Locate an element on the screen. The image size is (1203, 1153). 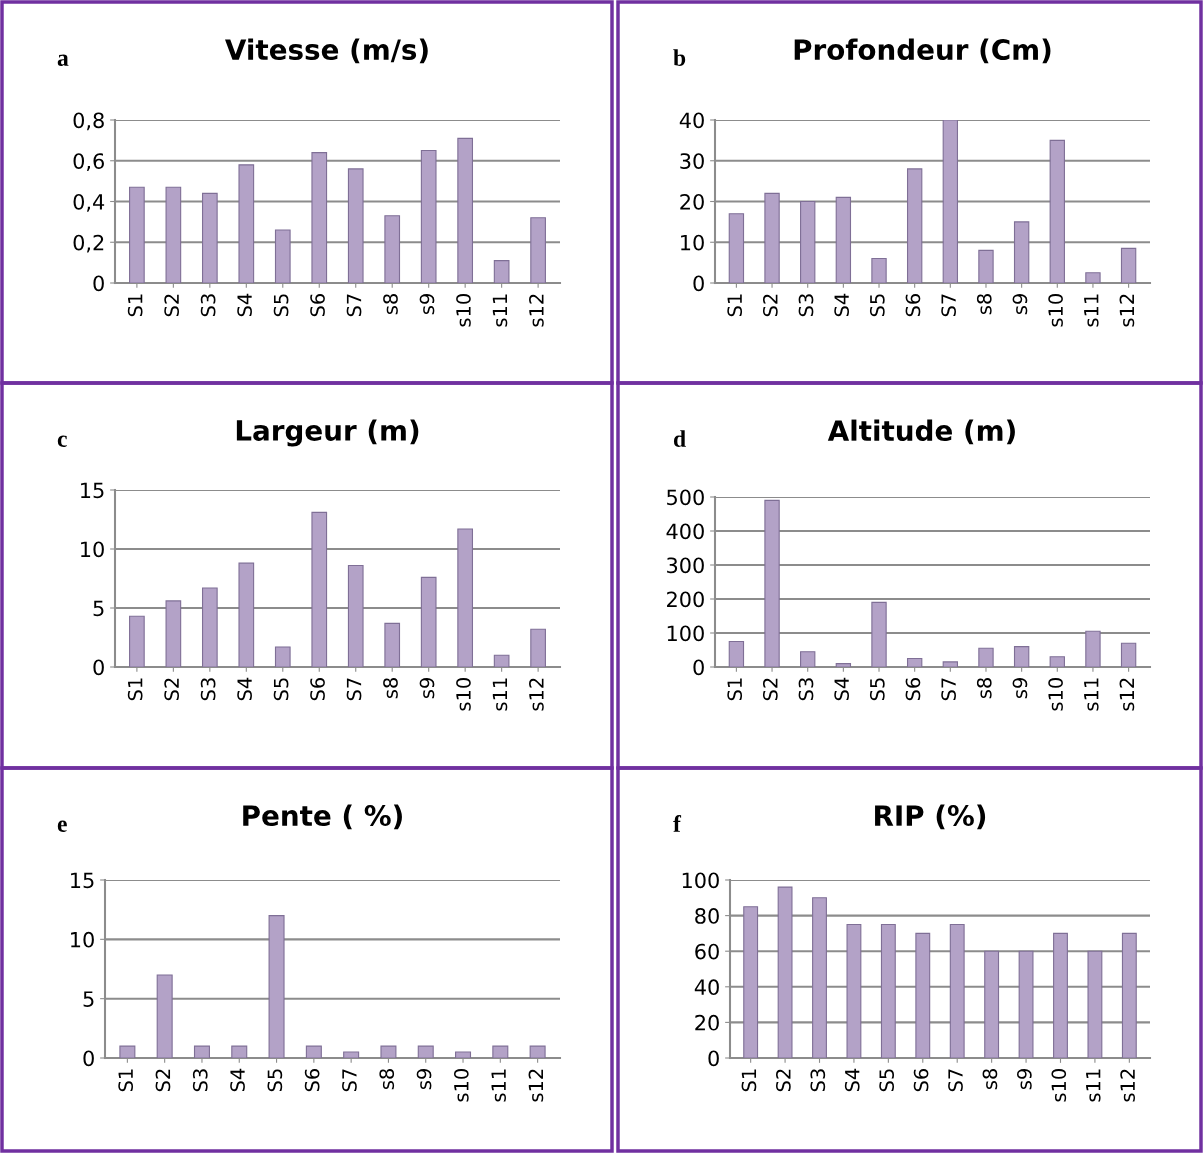
text: a is located at coordinates (63, 60).